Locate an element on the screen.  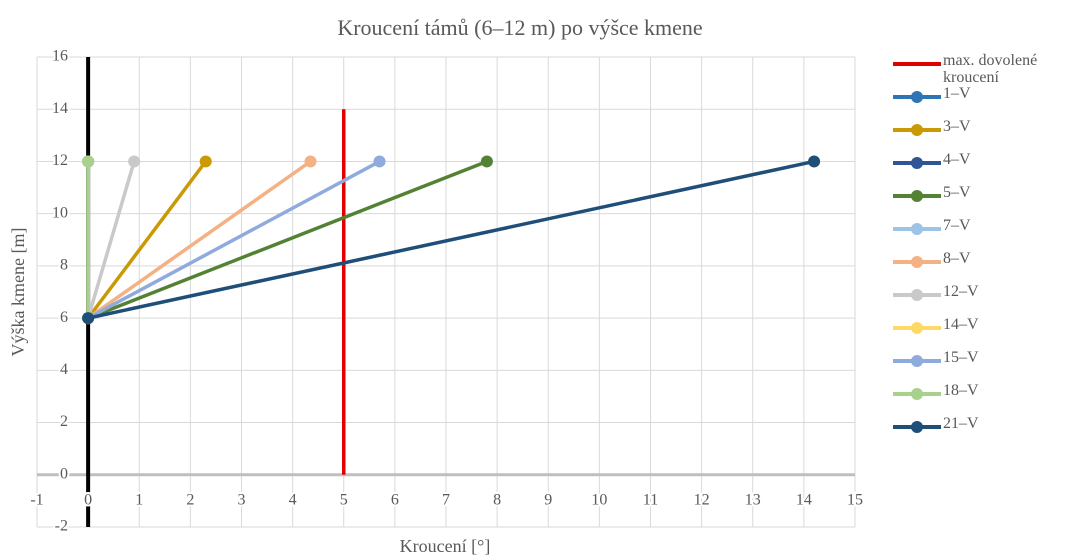
y-axis-title: Výška kmene [m] is located at coordinates (18, 292).